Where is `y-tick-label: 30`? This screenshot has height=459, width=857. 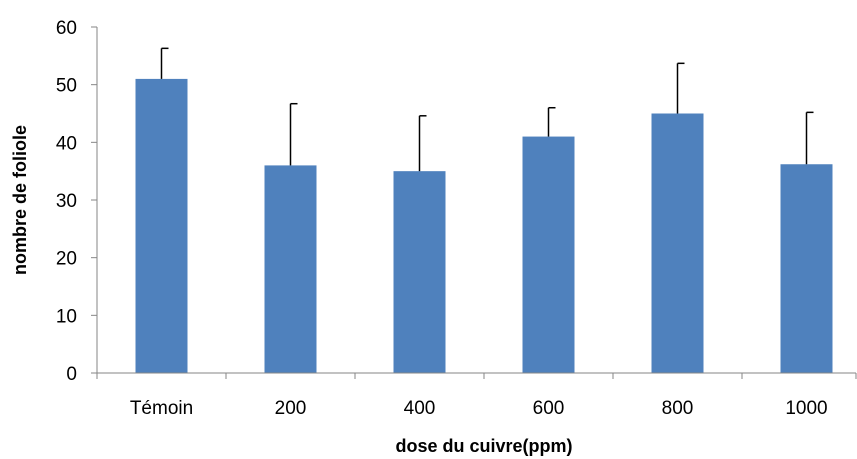
y-tick-label: 30 is located at coordinates (66, 201).